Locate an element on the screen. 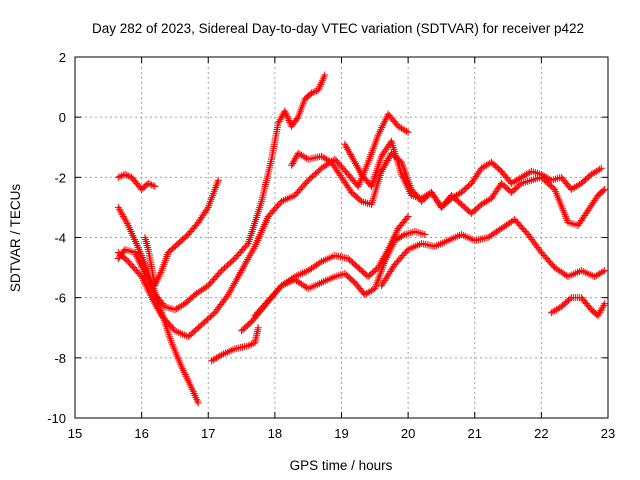  y-tick-label: -10 is located at coordinates (56, 418).